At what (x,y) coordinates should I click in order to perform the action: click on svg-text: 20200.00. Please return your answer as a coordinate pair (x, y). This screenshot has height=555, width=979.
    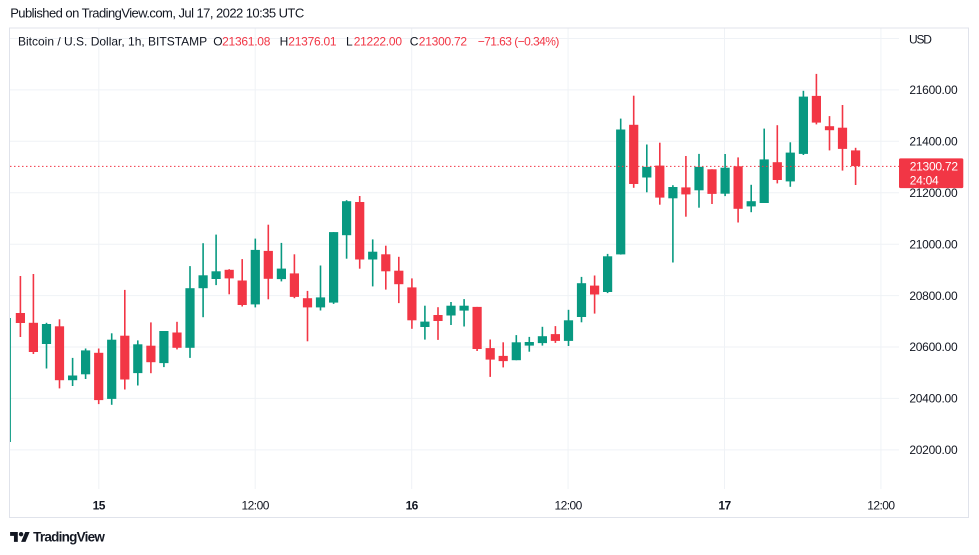
    Looking at the image, I should click on (933, 450).